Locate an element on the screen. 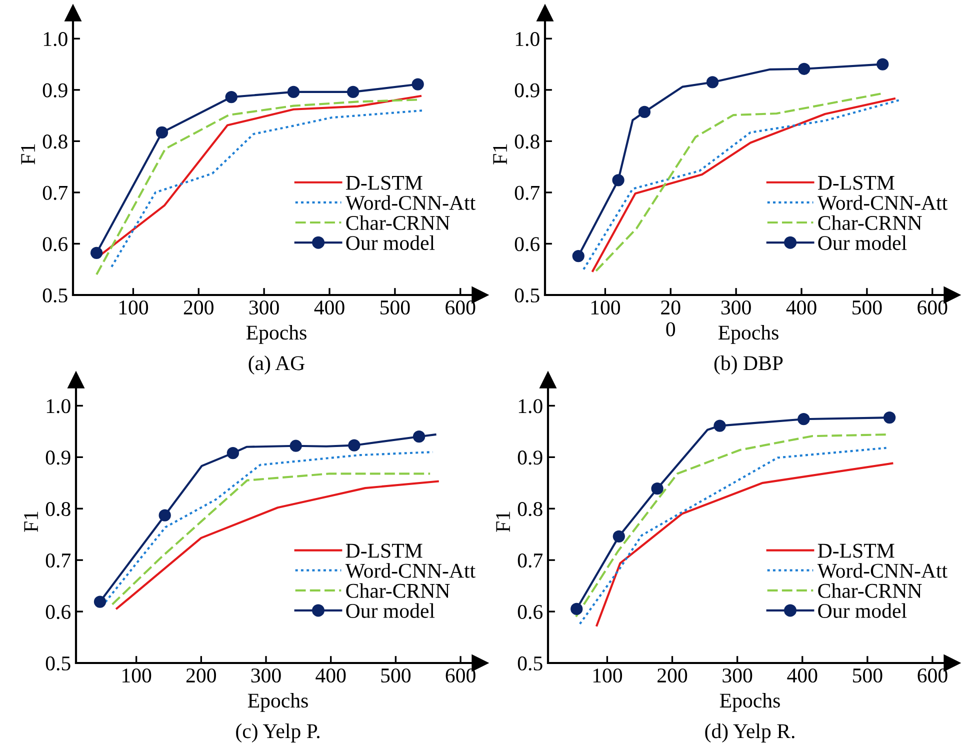 Image resolution: width=969 pixels, height=756 pixels. text: (b) DBP is located at coordinates (748, 365).